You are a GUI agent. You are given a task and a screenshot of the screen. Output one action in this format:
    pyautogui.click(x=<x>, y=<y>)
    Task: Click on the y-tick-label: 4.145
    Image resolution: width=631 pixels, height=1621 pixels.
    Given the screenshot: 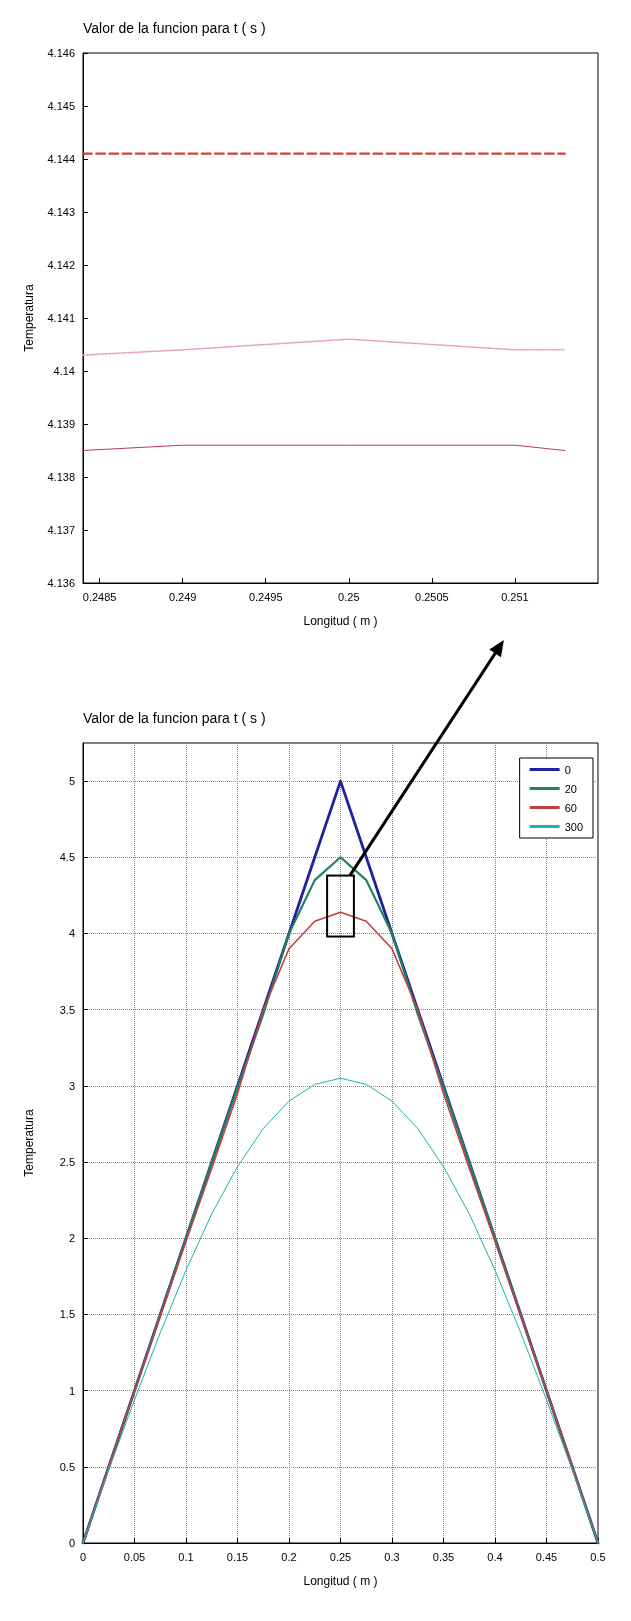 What is the action you would take?
    pyautogui.click(x=61, y=106)
    